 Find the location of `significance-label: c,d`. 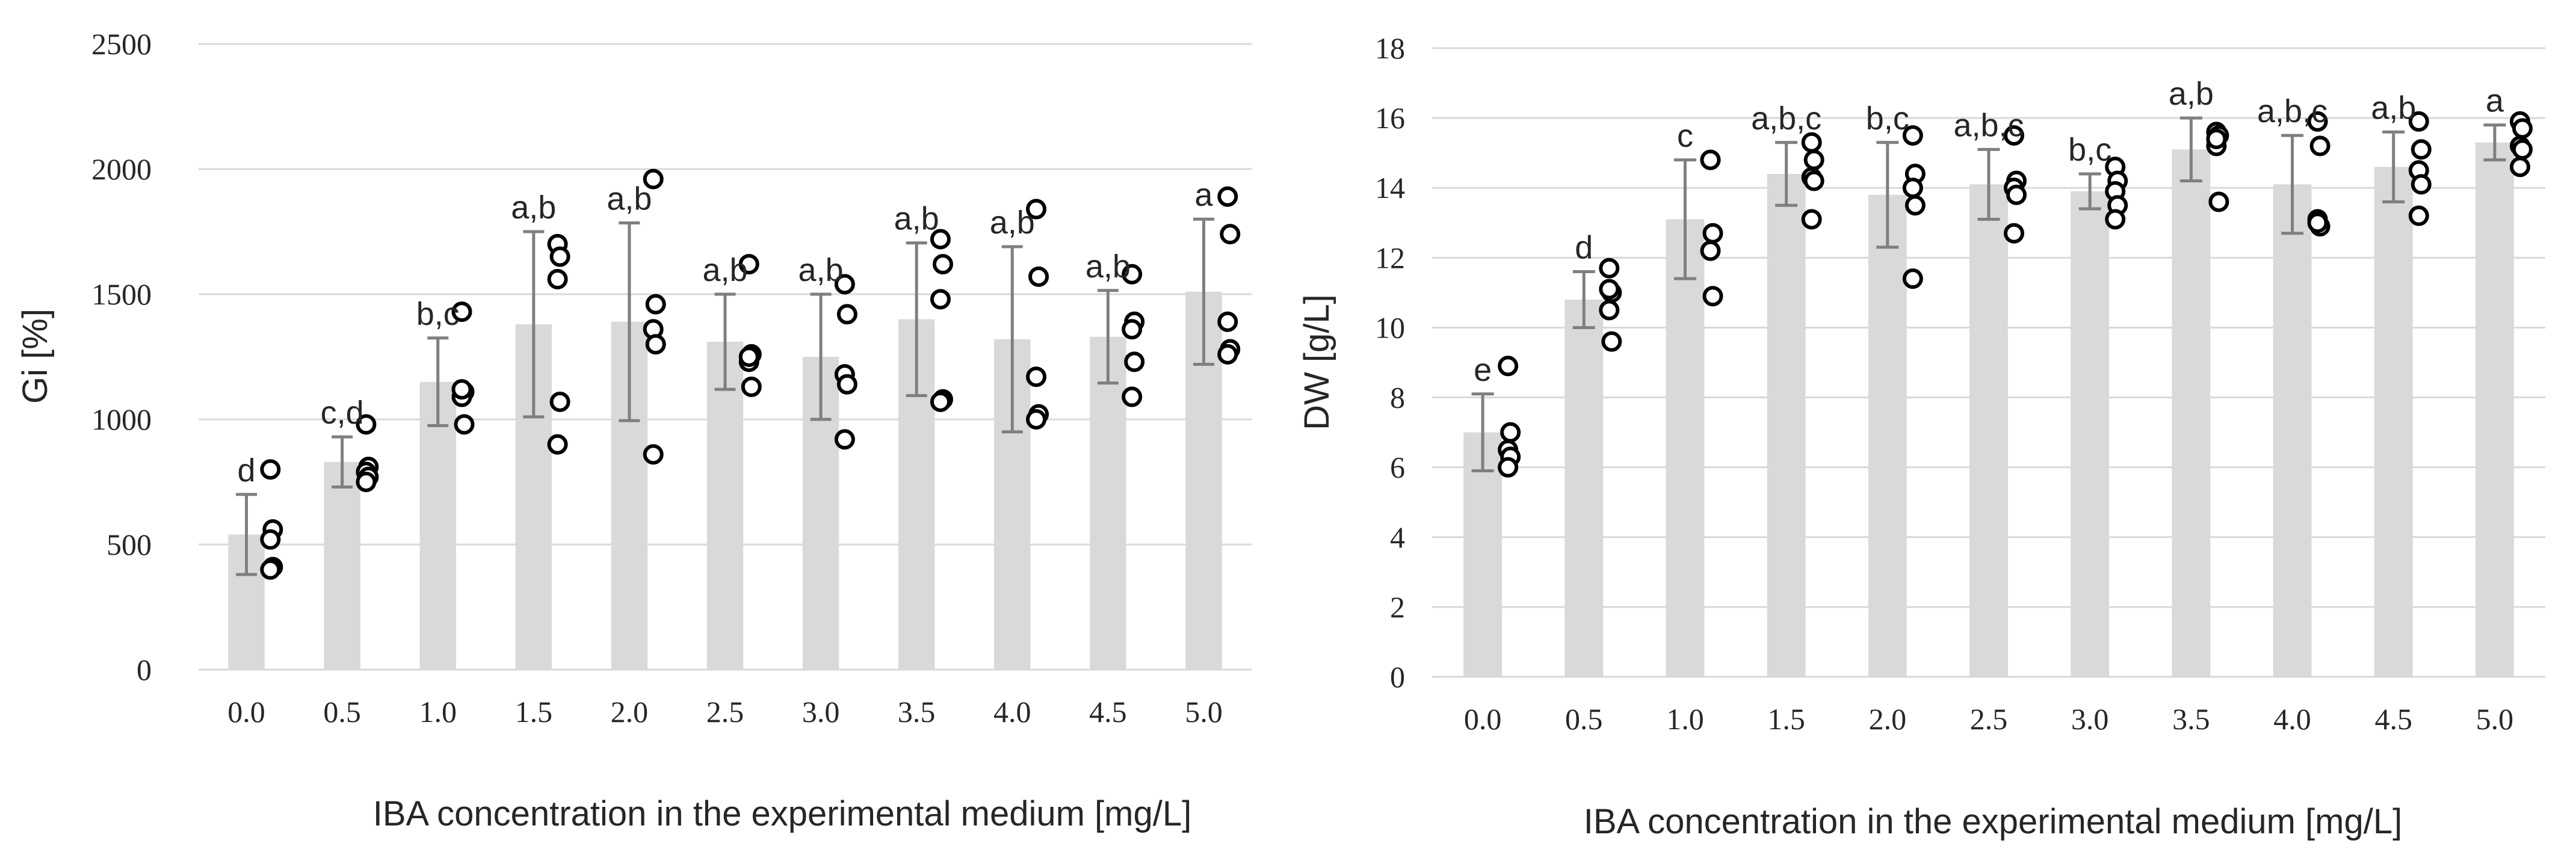

significance-label: c,d is located at coordinates (342, 413).